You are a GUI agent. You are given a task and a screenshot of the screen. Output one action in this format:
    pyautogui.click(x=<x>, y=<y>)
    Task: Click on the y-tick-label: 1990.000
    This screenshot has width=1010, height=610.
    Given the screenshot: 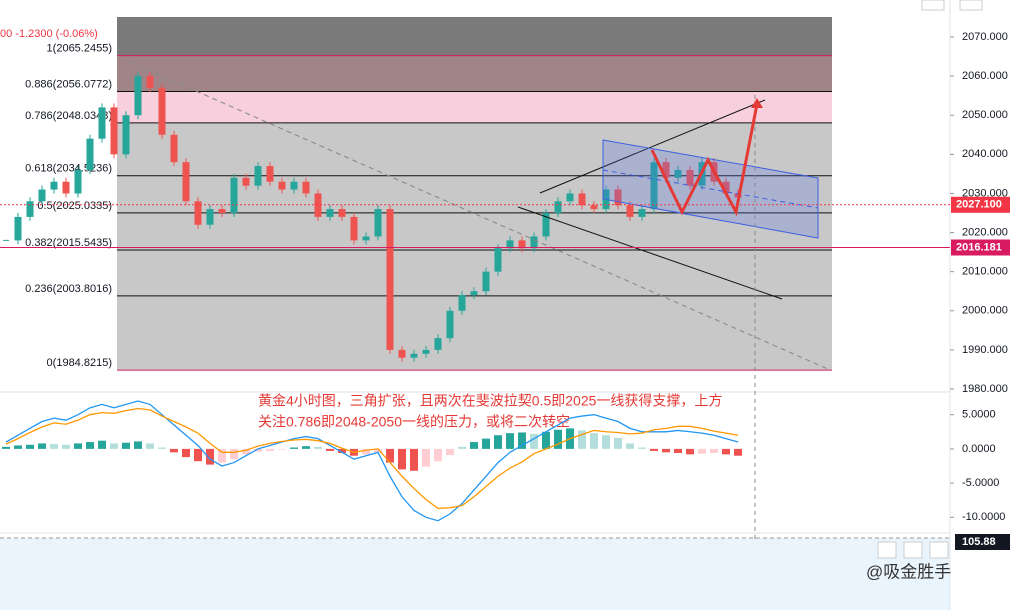 What is the action you would take?
    pyautogui.click(x=985, y=350)
    